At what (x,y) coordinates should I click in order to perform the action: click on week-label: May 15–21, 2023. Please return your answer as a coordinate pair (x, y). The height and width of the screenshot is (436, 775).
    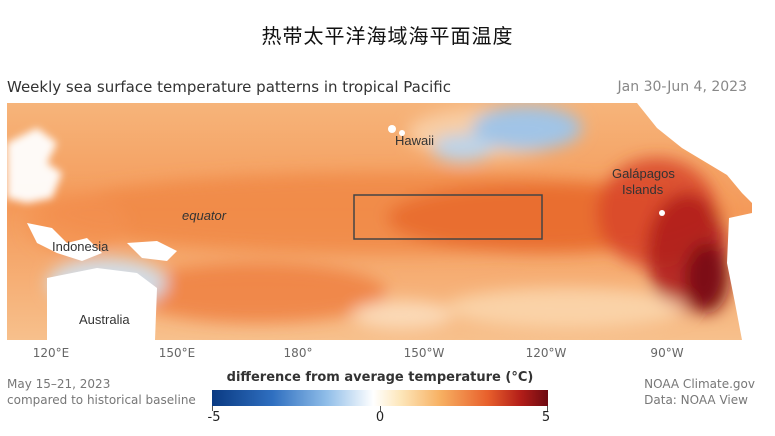
    Looking at the image, I should click on (59, 384).